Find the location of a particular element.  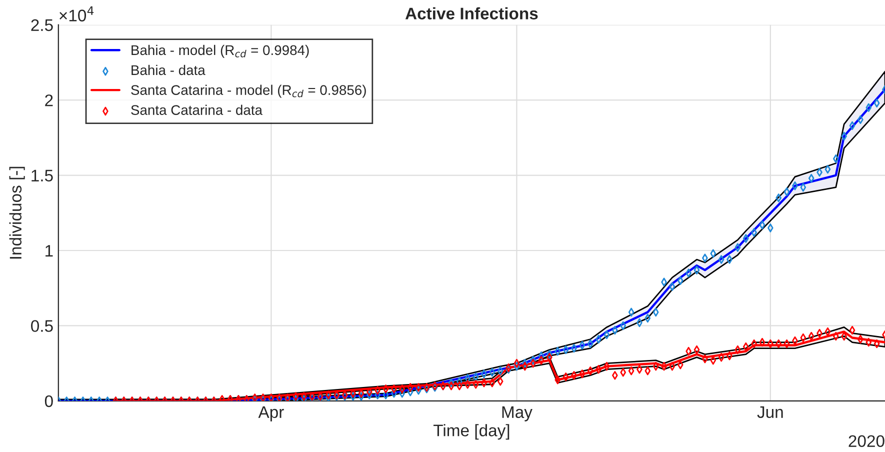

y-axis-title: Individuos [-] is located at coordinates (17, 212).